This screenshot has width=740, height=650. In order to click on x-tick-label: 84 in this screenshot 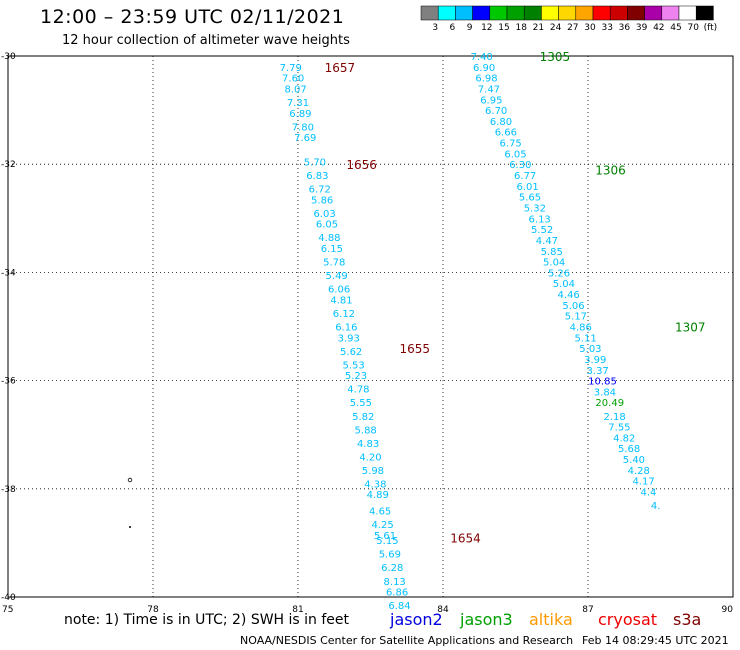, I will do `click(443, 610)`.